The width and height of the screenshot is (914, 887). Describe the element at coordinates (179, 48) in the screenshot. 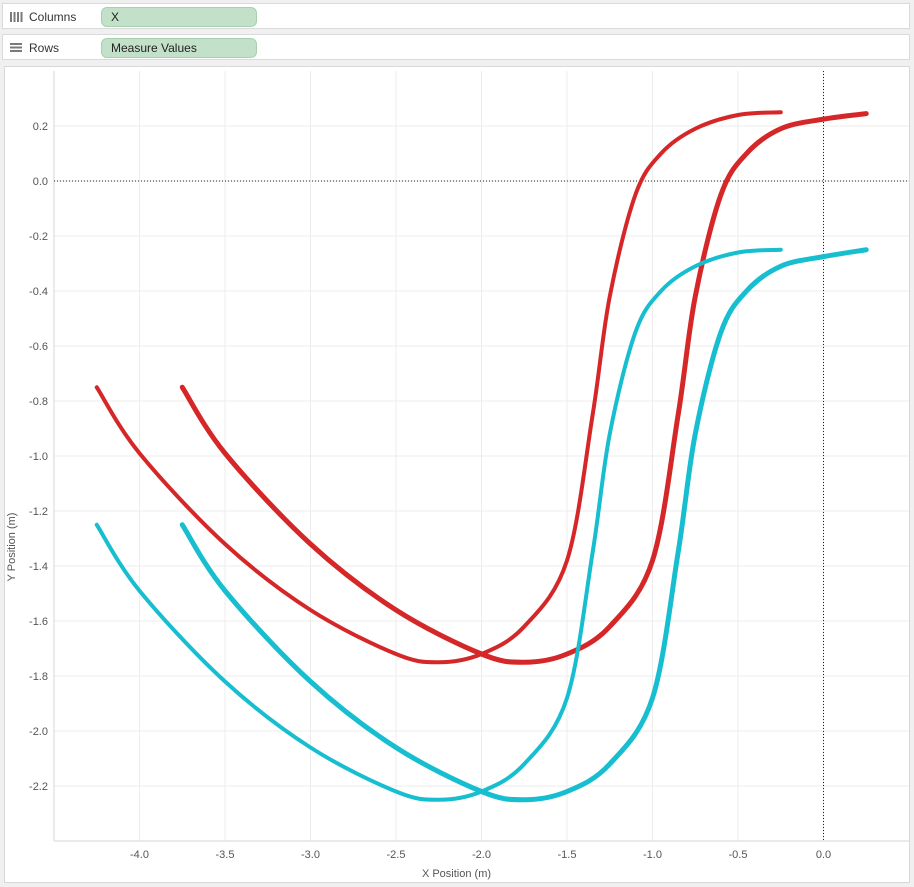

I see `rows-pill-measure-values: Measure Values` at that location.